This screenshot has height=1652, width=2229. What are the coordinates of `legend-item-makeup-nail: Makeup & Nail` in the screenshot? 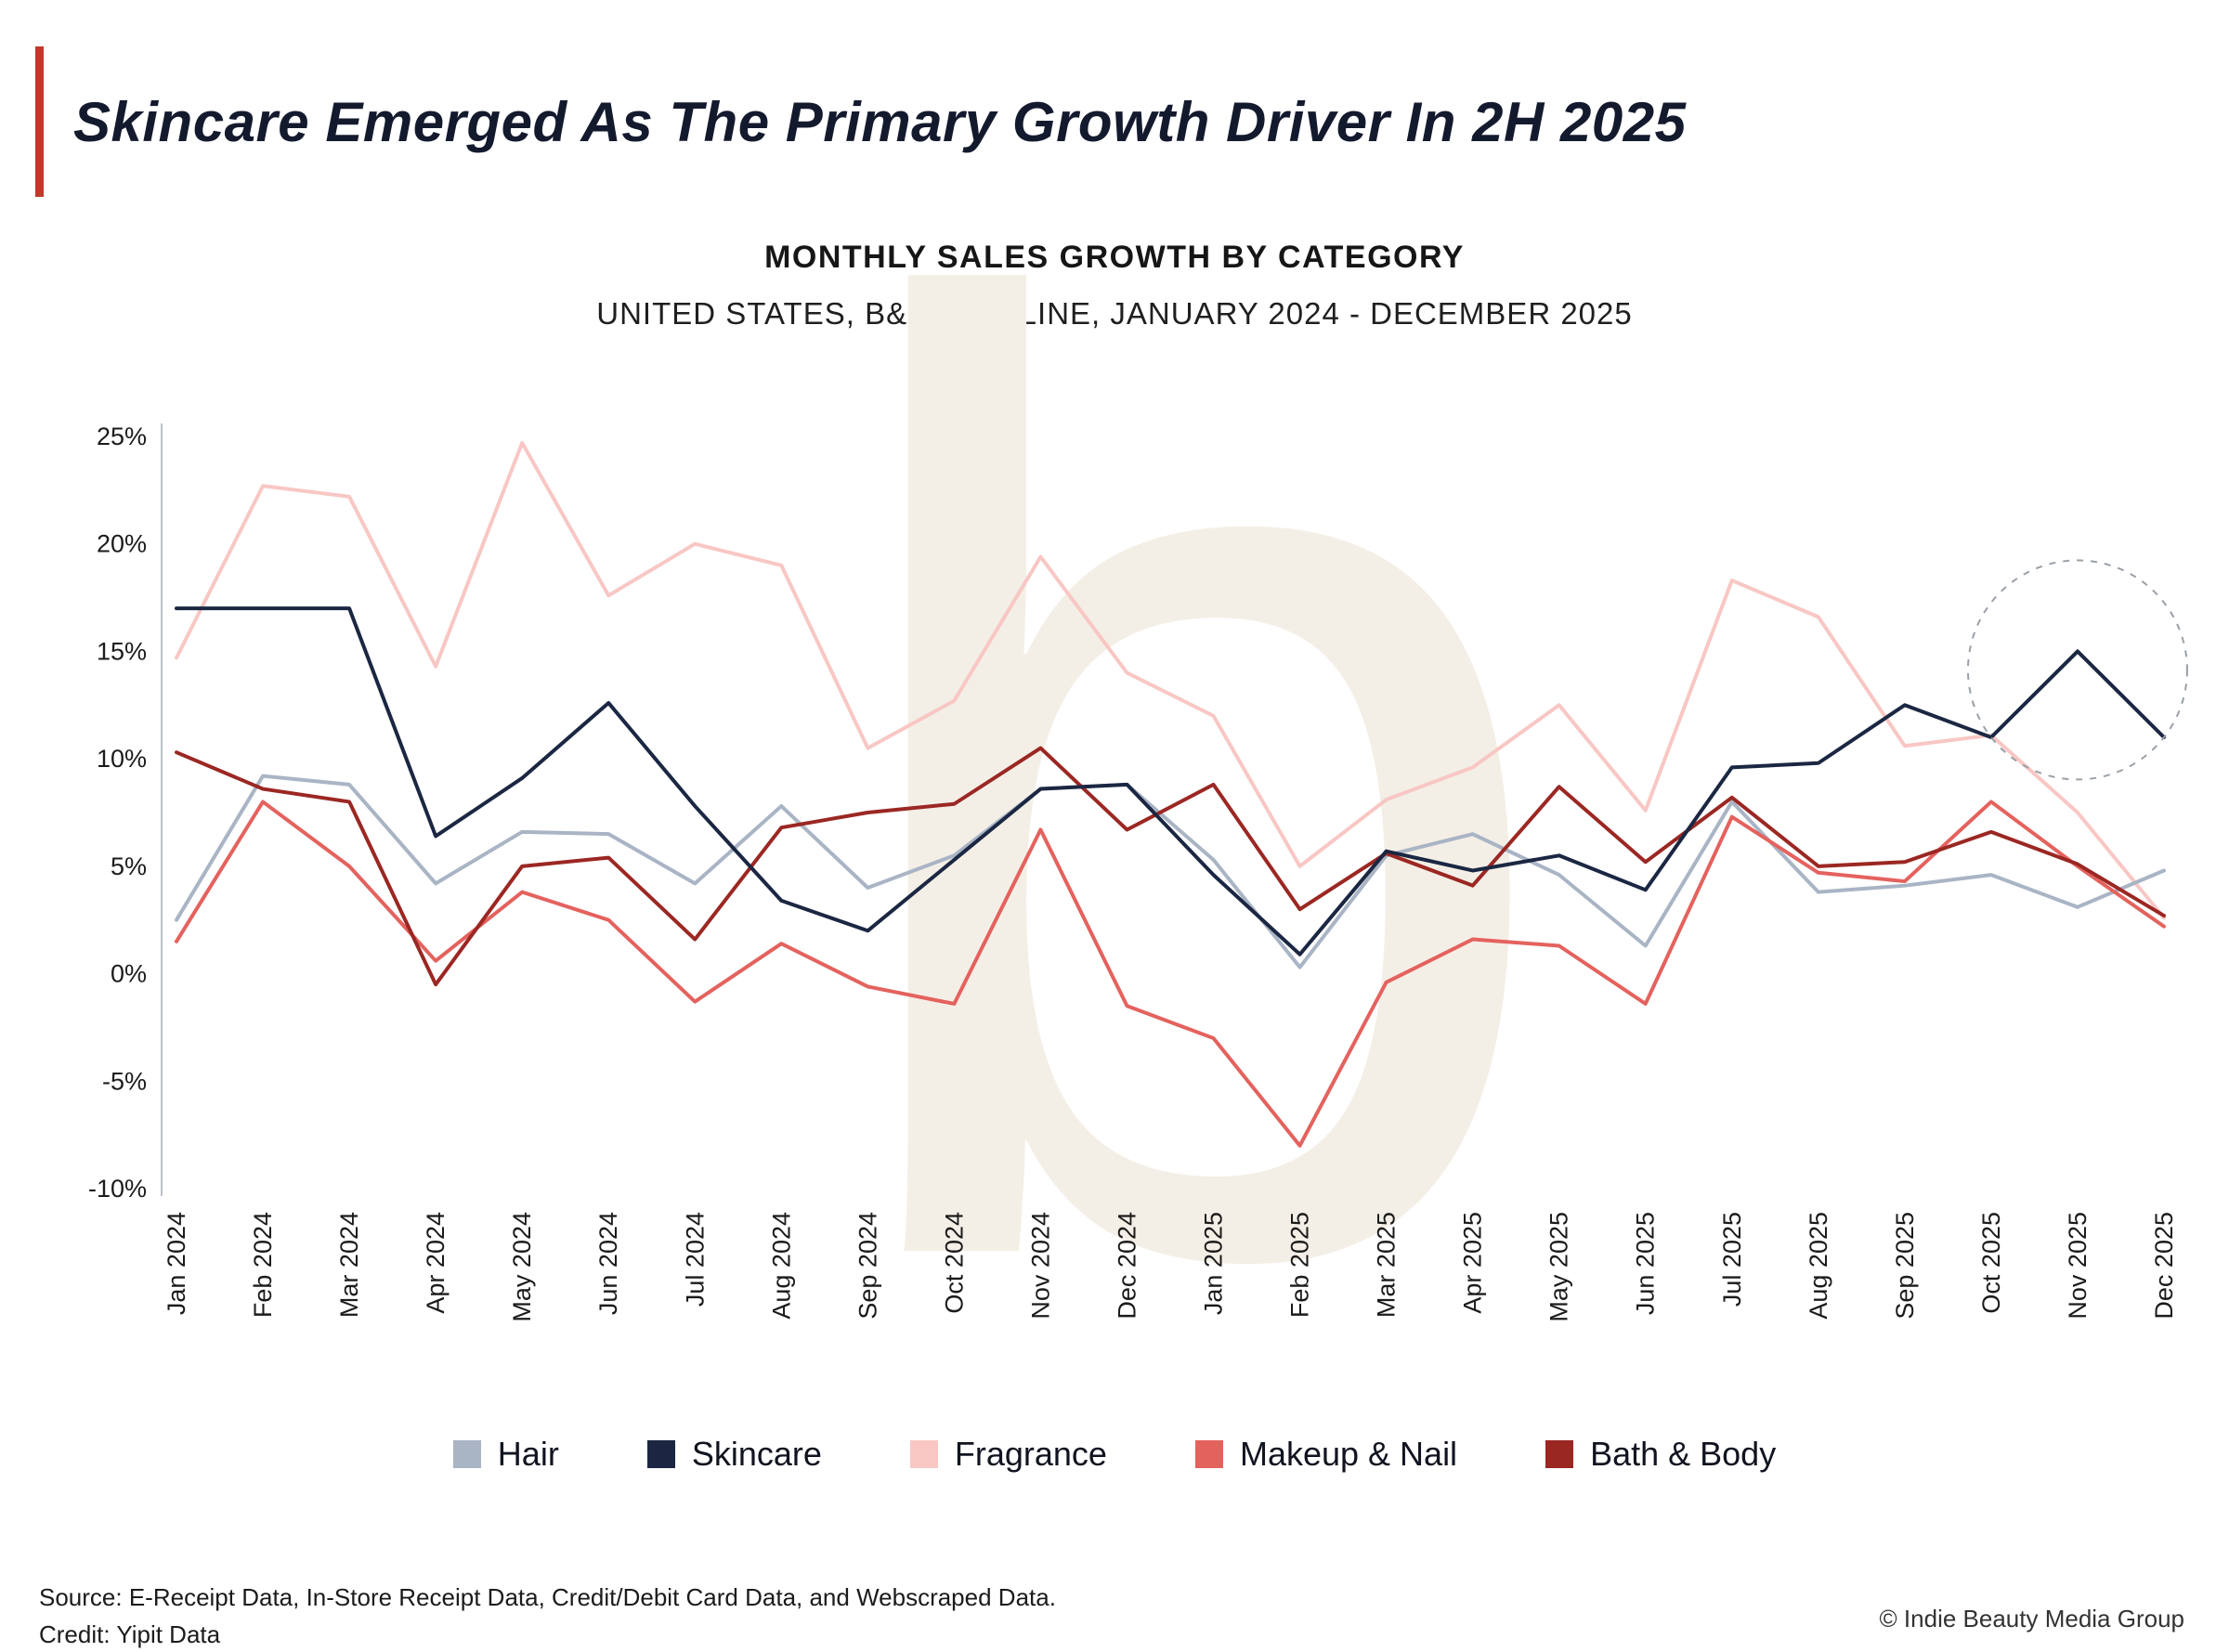 It's located at (1326, 1455).